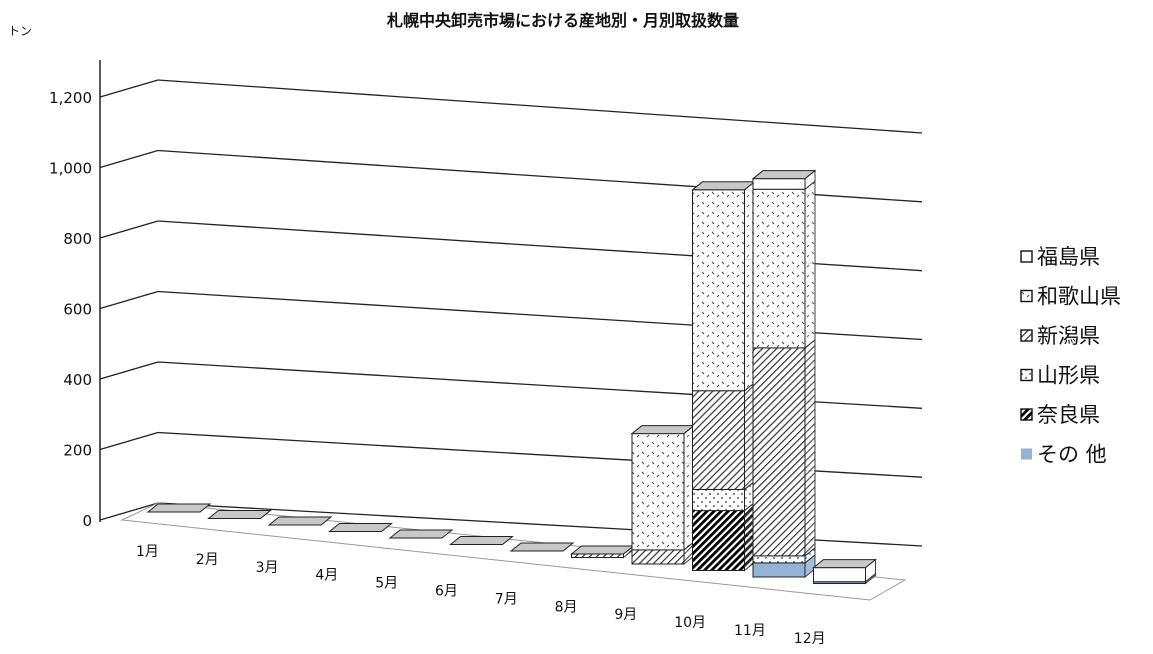 The width and height of the screenshot is (1153, 654). I want to click on y-tick-label: 0, so click(87, 521).